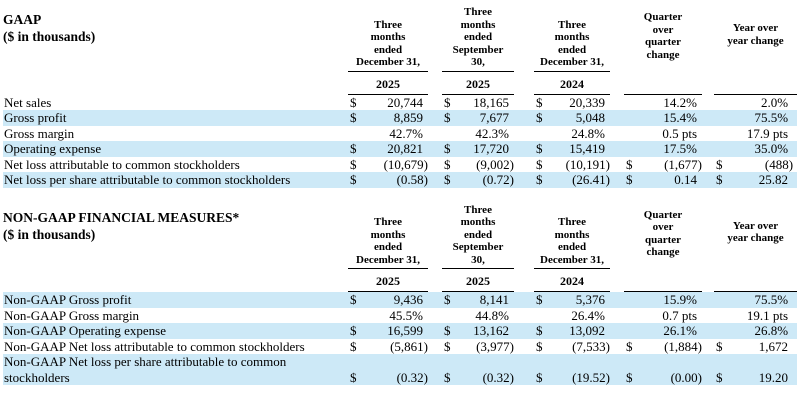  What do you see at coordinates (491, 102) in the screenshot?
I see `cell-value: 18,165` at bounding box center [491, 102].